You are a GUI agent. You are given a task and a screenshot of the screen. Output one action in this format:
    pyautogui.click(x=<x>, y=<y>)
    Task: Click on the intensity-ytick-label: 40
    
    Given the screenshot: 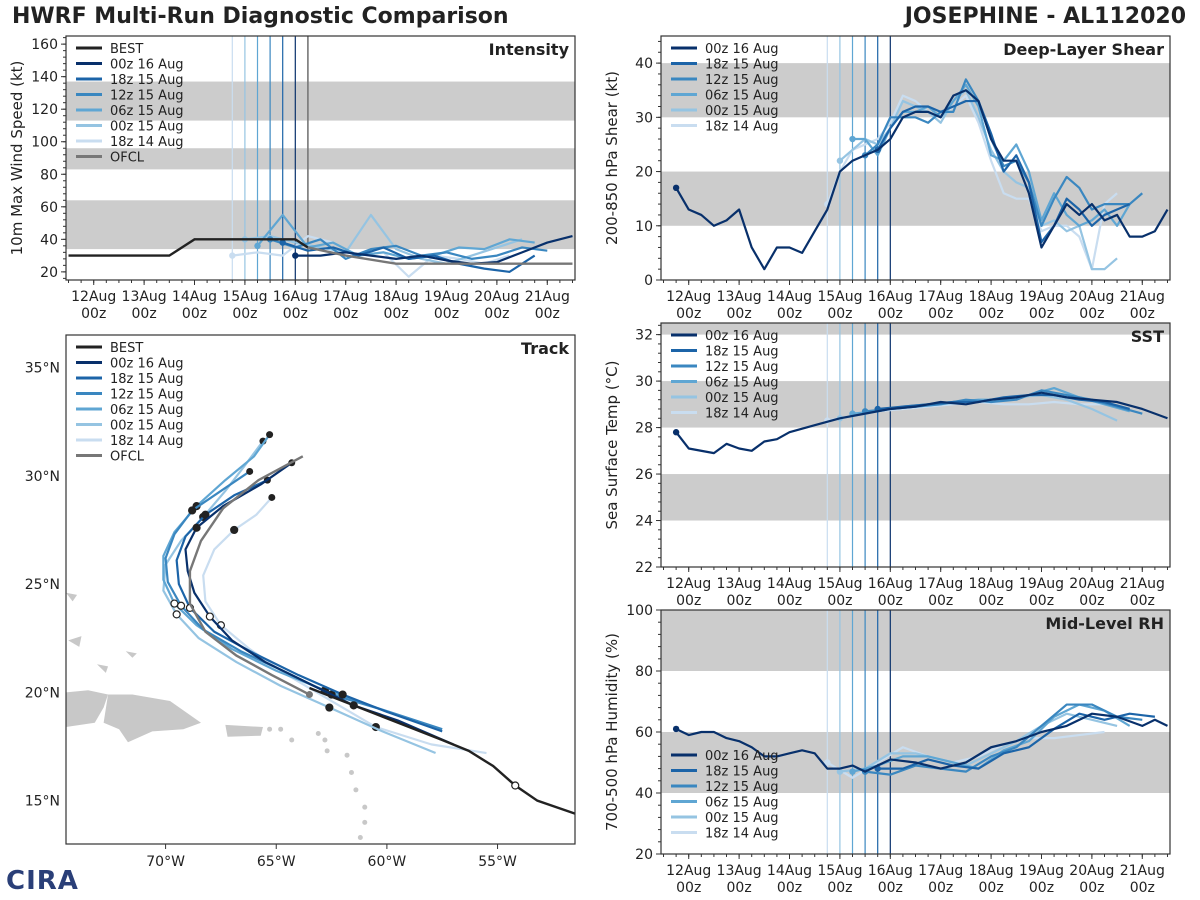 What is the action you would take?
    pyautogui.click(x=49, y=240)
    